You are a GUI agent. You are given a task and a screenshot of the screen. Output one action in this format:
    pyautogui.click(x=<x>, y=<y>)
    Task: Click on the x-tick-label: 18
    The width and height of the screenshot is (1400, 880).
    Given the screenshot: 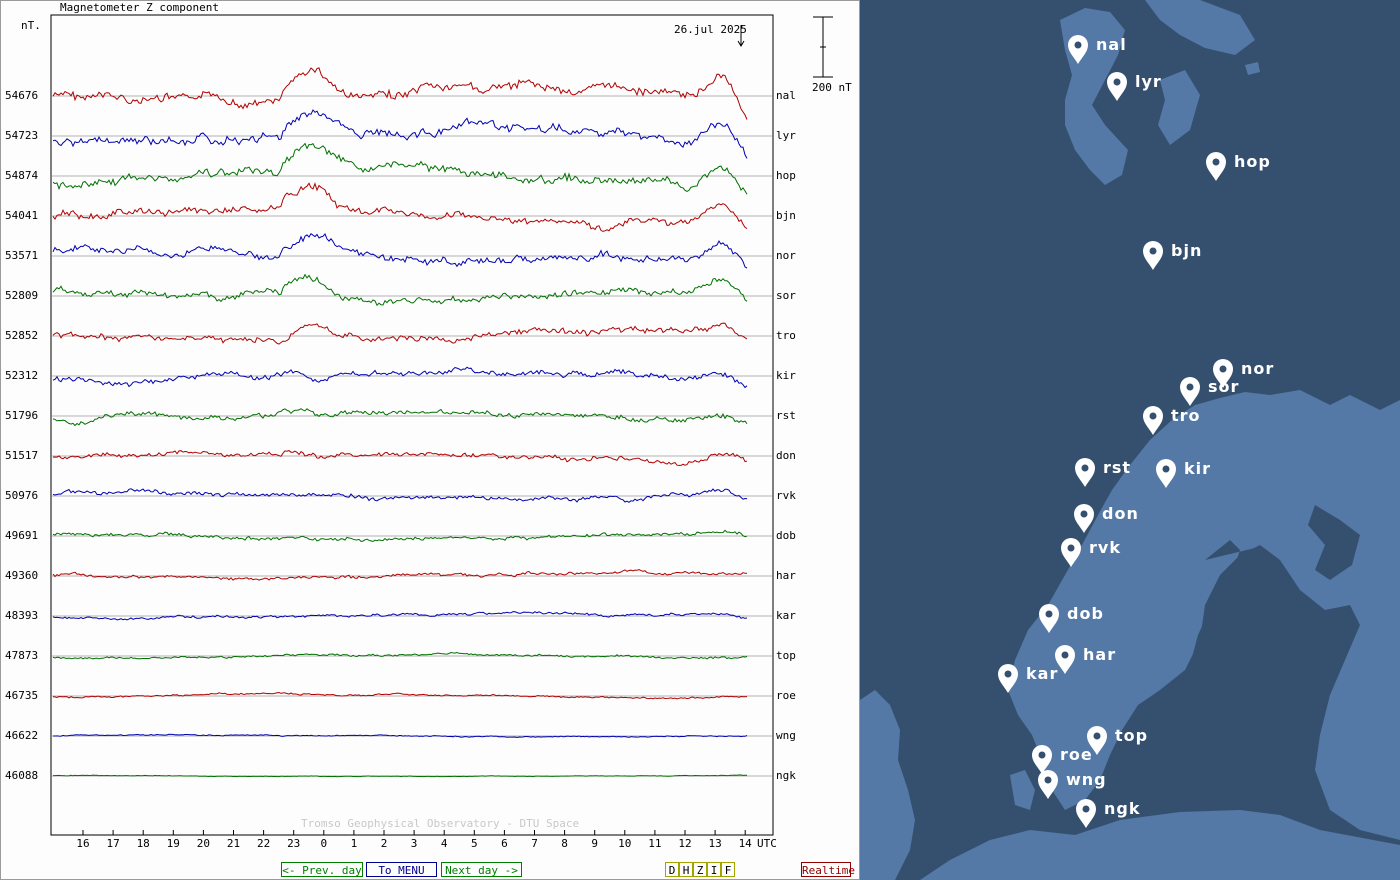 What is the action you would take?
    pyautogui.click(x=143, y=843)
    